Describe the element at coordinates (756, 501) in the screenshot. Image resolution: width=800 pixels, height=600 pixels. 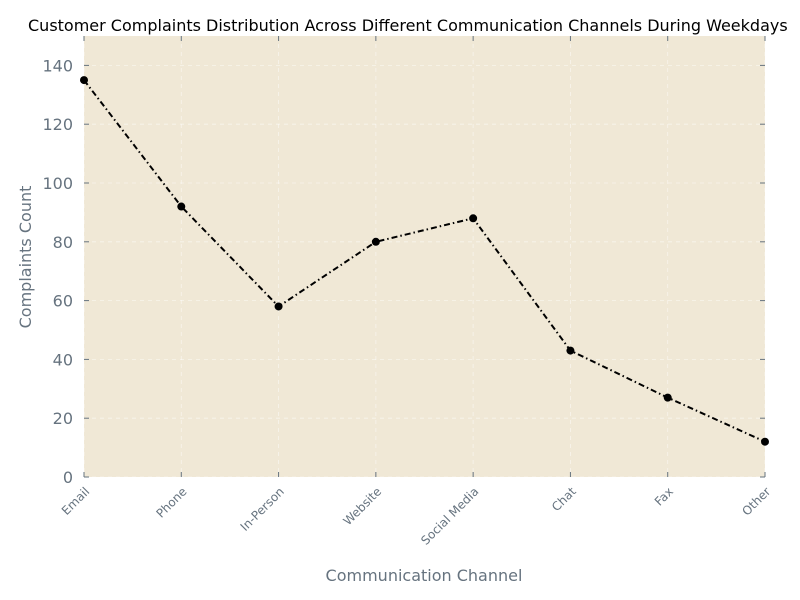
I see `x-tick-label: Other` at that location.